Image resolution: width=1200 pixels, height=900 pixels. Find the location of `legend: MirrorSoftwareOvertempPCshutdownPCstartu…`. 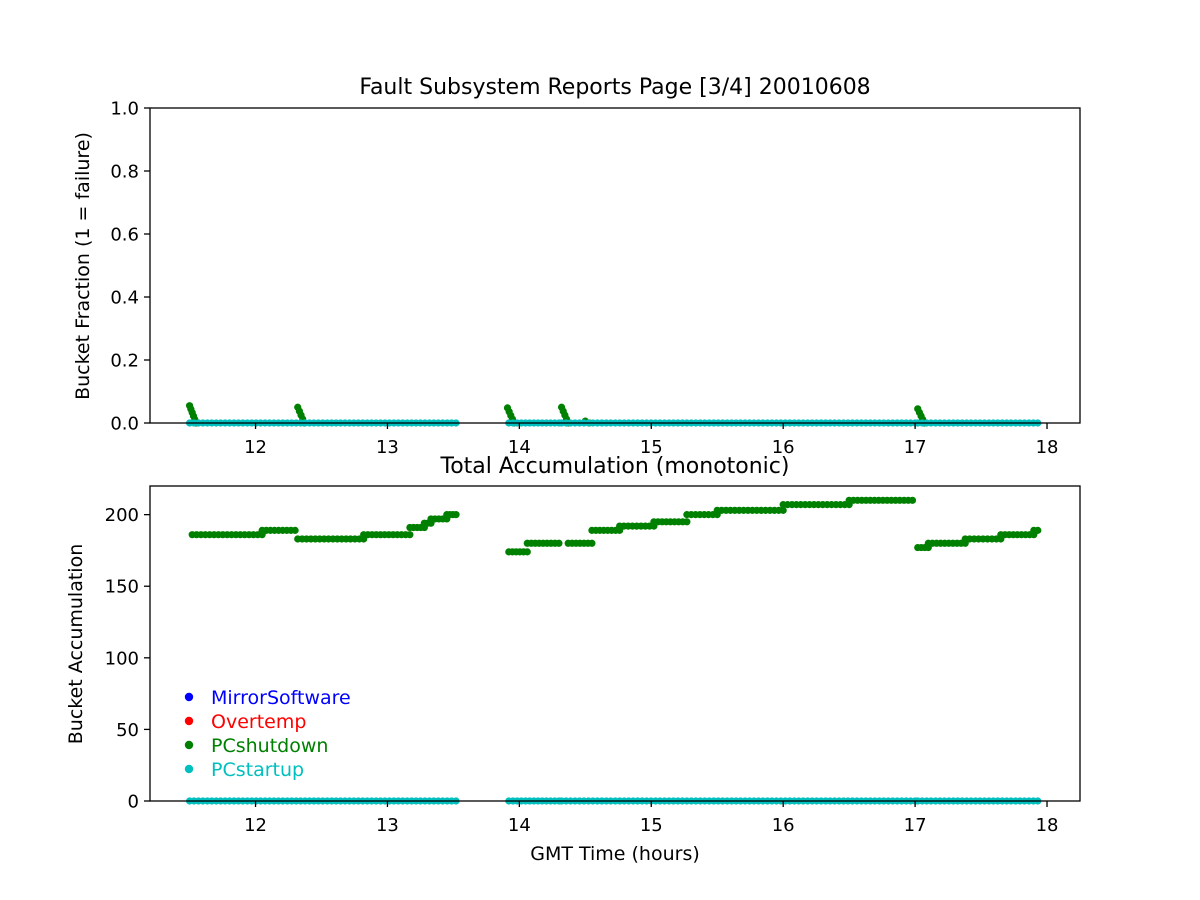

legend: MirrorSoftwareOvertempPCshutdownPCstartu… is located at coordinates (267, 734).